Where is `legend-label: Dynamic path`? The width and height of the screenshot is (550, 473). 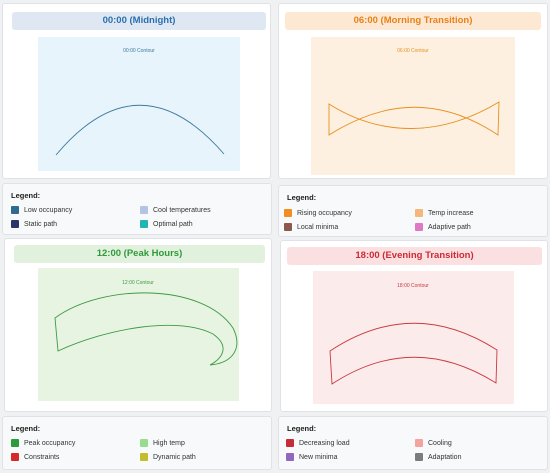
legend-label: Dynamic path is located at coordinates (174, 457).